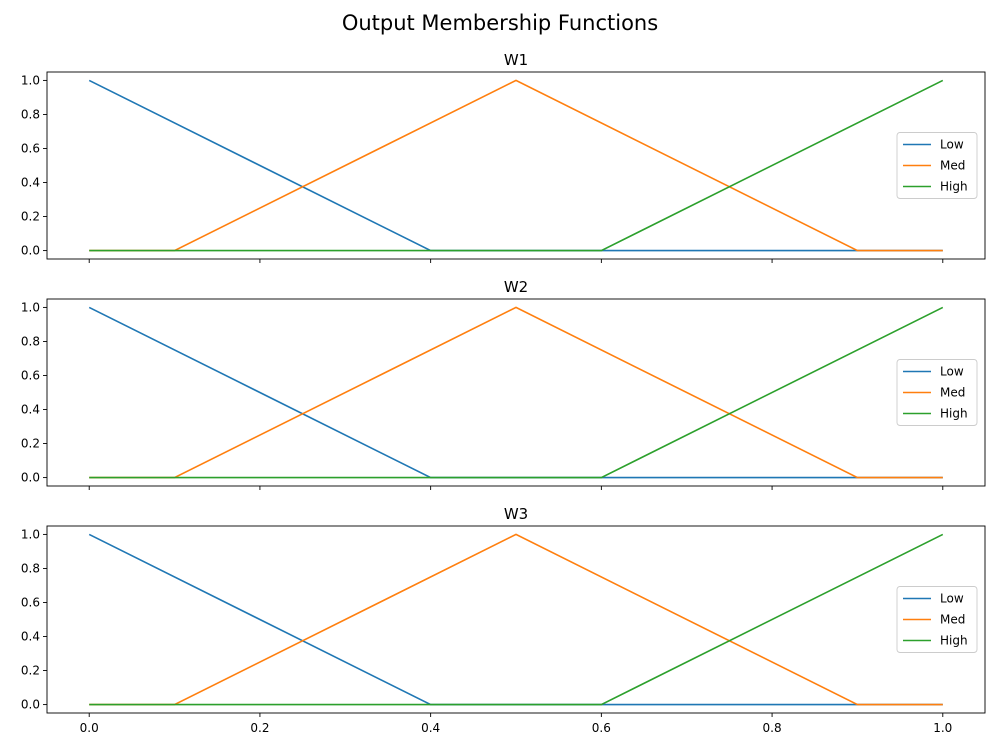  What do you see at coordinates (89, 728) in the screenshot?
I see `x-tick-label: 0.0` at bounding box center [89, 728].